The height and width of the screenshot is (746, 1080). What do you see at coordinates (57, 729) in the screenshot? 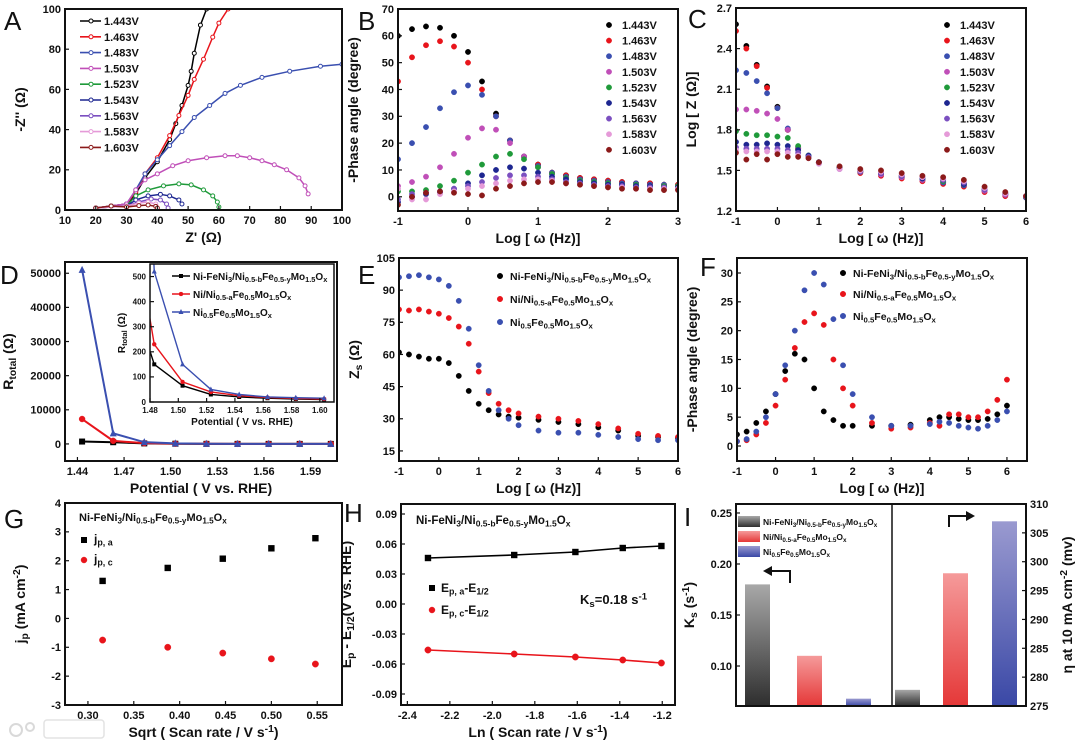
I see `watermark-logo` at bounding box center [57, 729].